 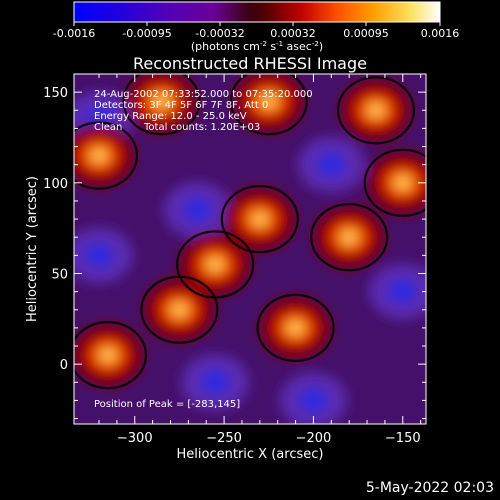 What do you see at coordinates (167, 404) in the screenshot?
I see `annotation-peak-position: Position of Peak = [-283,145]` at bounding box center [167, 404].